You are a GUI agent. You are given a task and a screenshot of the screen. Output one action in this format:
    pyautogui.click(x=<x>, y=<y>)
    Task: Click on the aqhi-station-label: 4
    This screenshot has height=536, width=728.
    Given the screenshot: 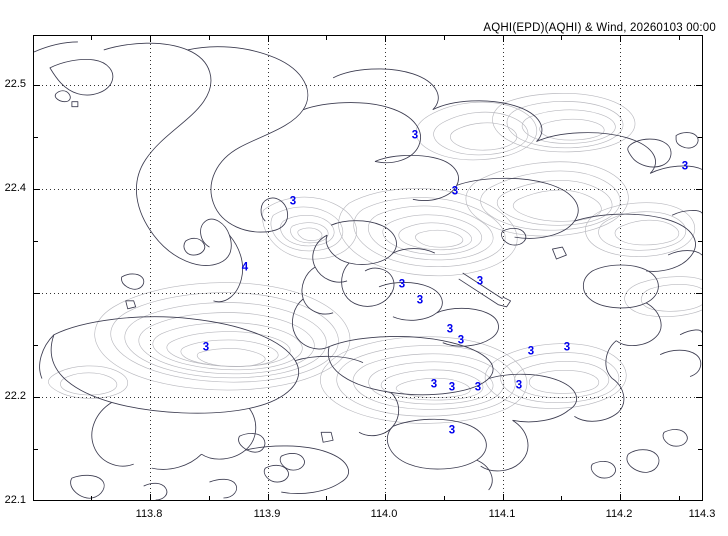 What is the action you would take?
    pyautogui.click(x=245, y=267)
    